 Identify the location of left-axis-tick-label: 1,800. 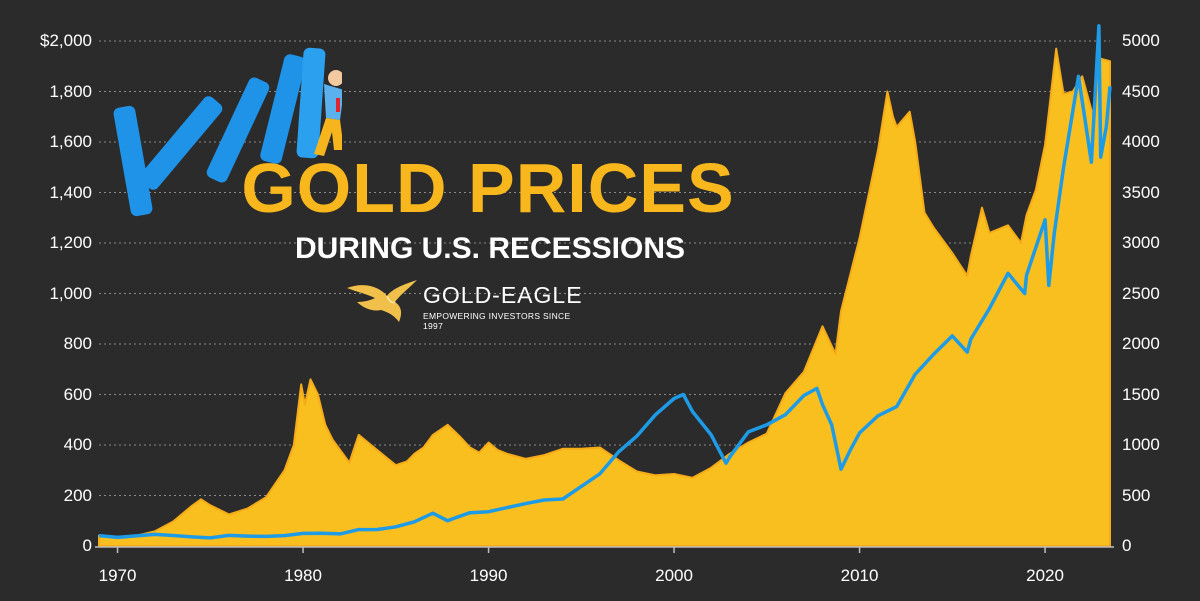
(70, 91).